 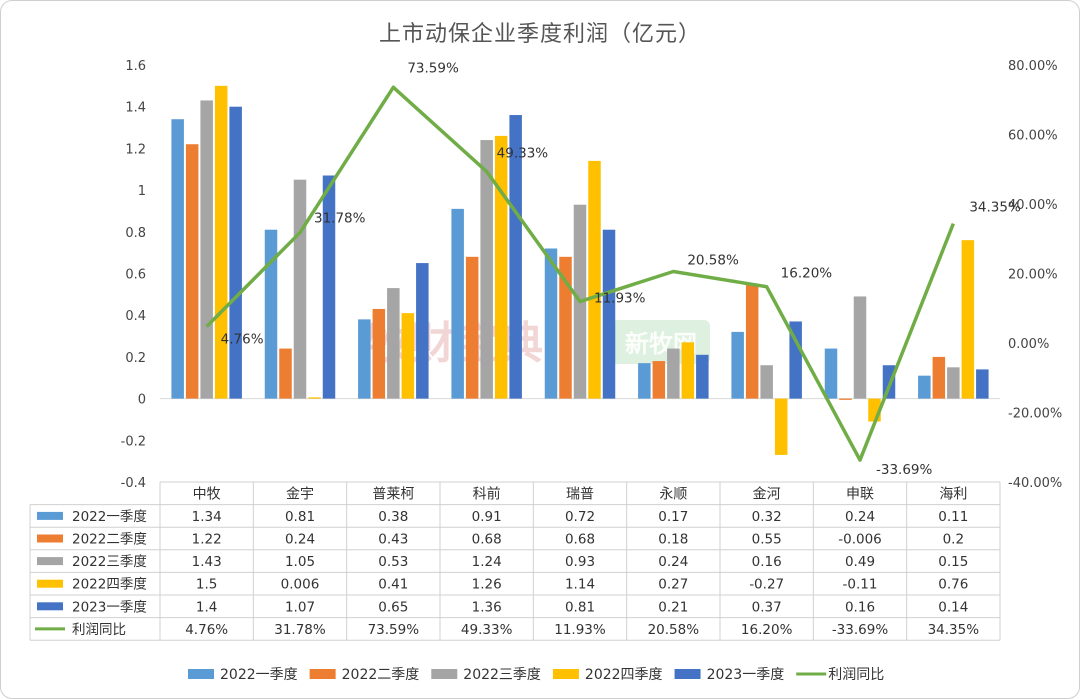 What do you see at coordinates (300, 289) in the screenshot?
I see `bar-2022三季度-金宇` at bounding box center [300, 289].